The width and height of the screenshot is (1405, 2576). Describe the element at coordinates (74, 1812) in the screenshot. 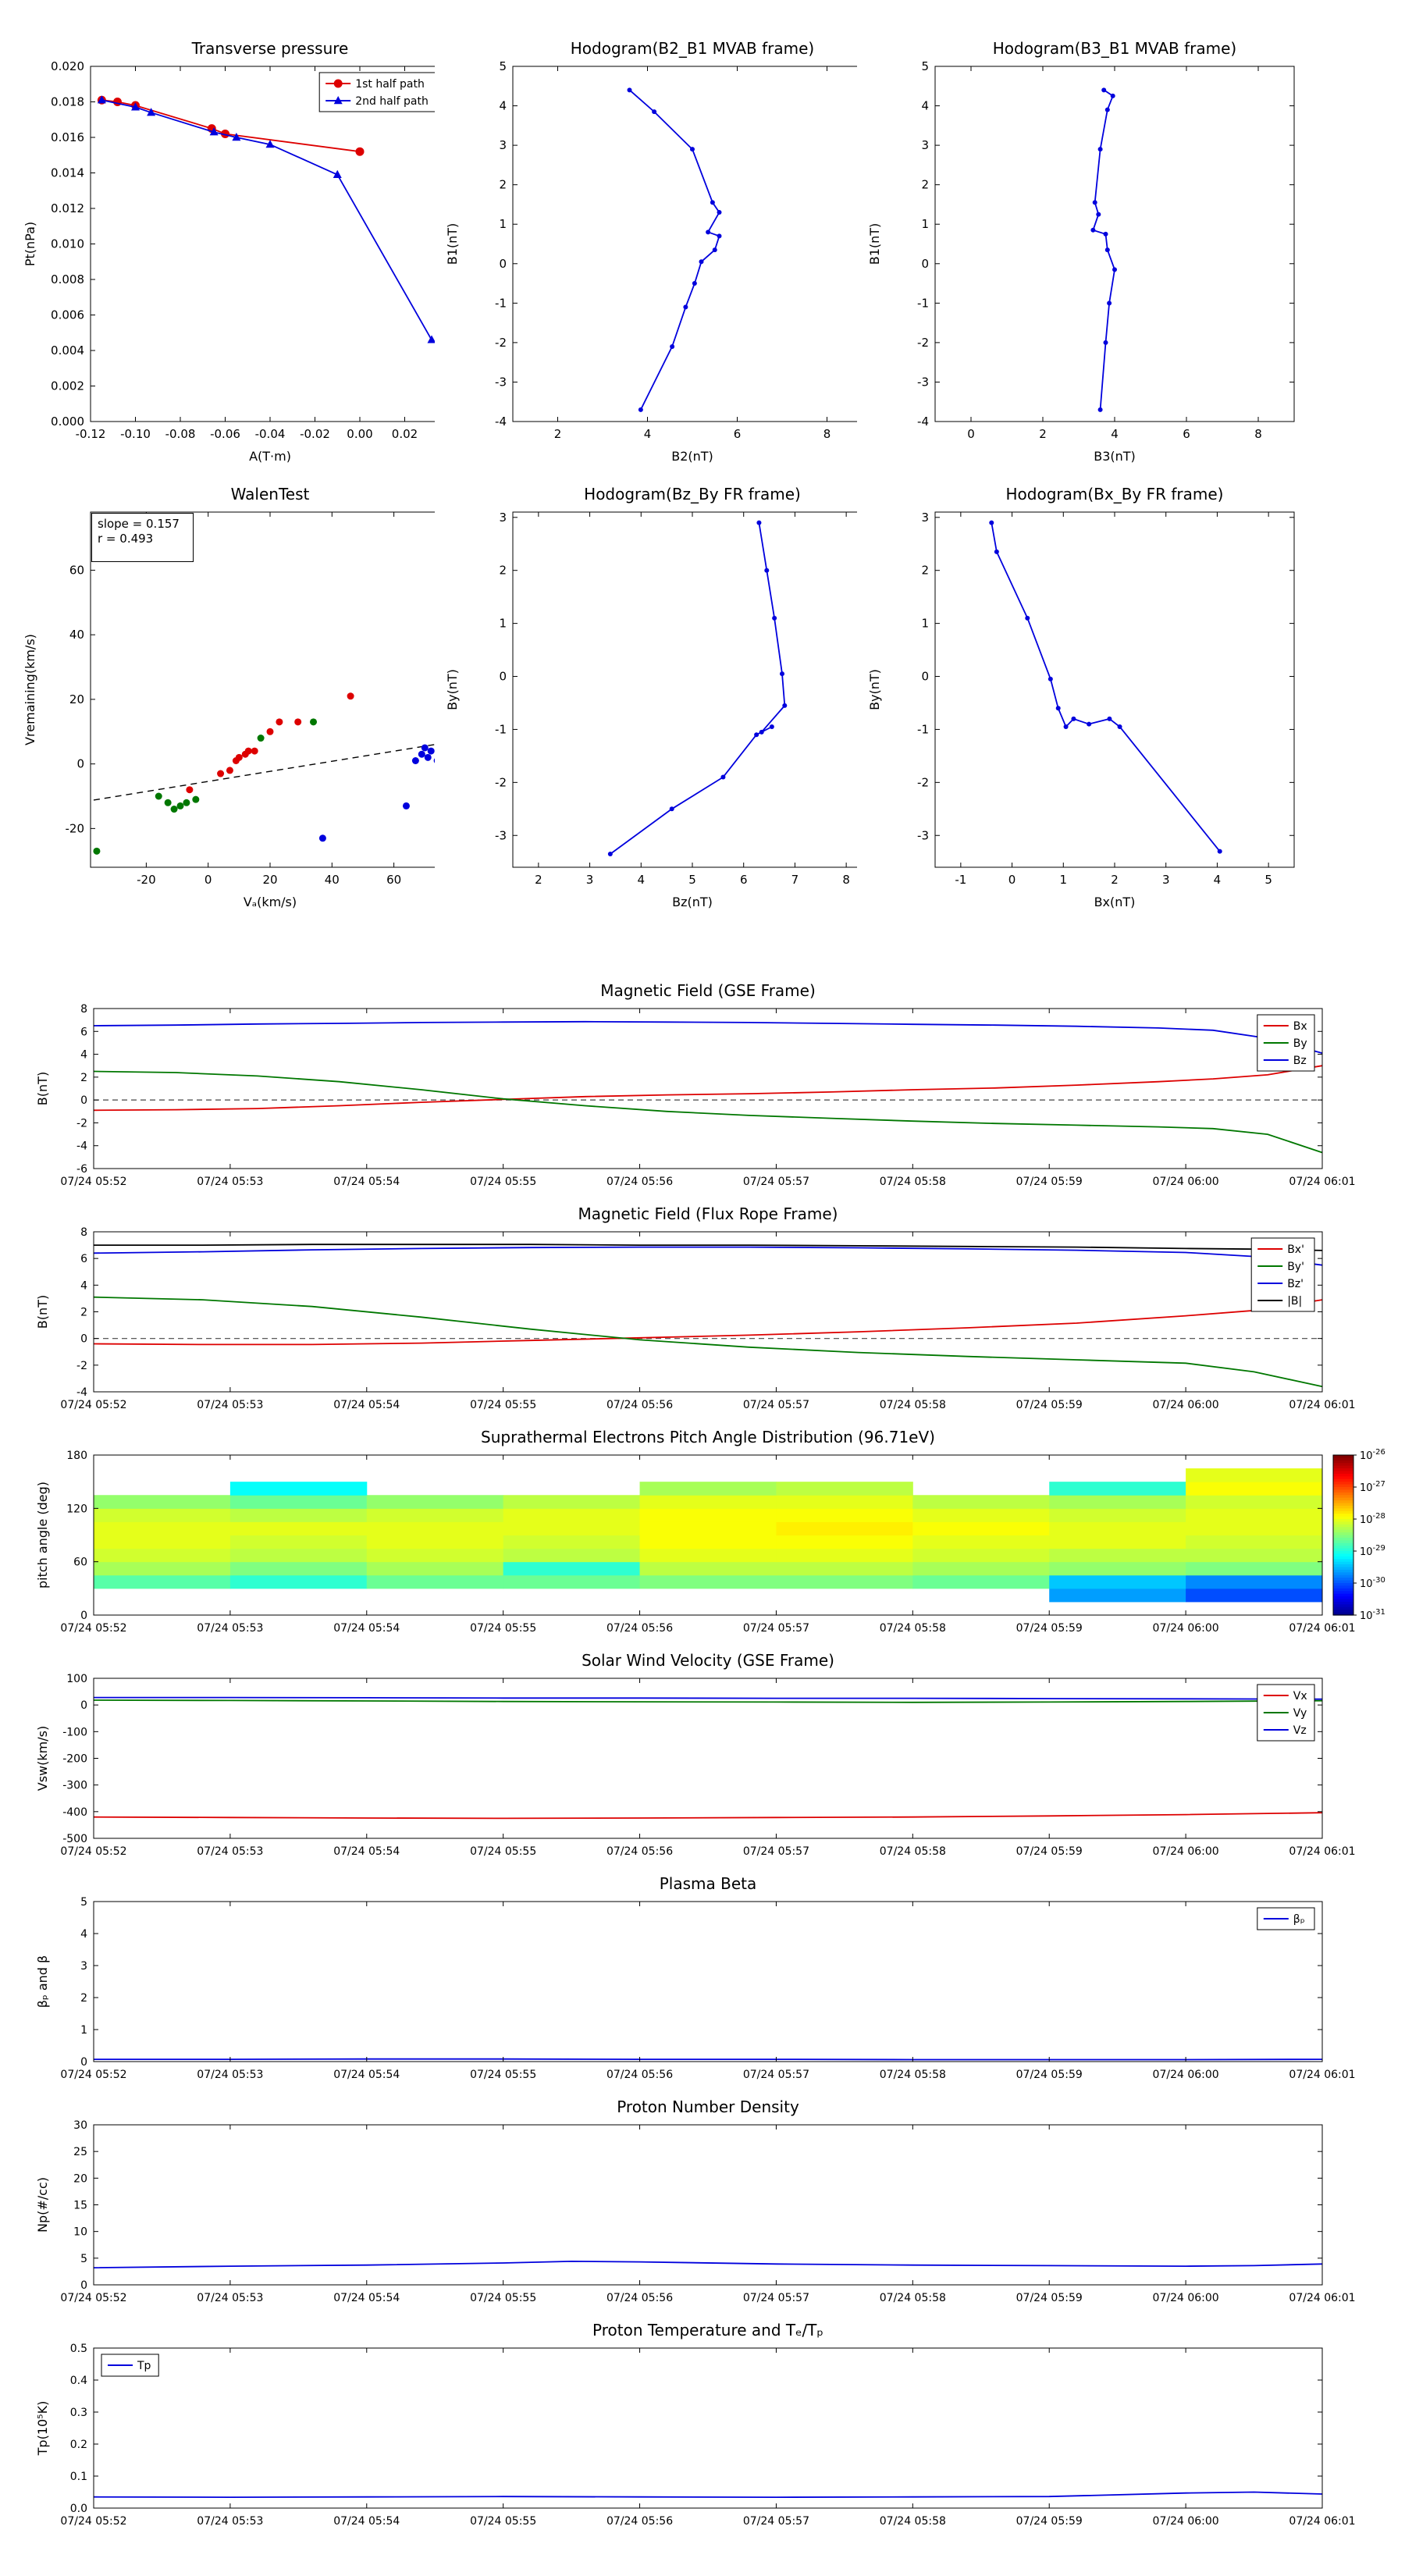

I see `svg-text: -400` at that location.